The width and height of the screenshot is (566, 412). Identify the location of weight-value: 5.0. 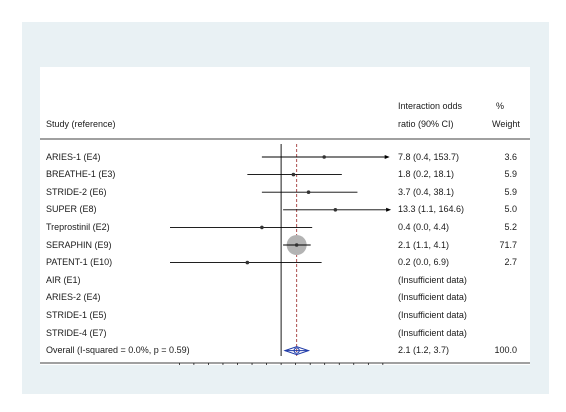
(510, 209).